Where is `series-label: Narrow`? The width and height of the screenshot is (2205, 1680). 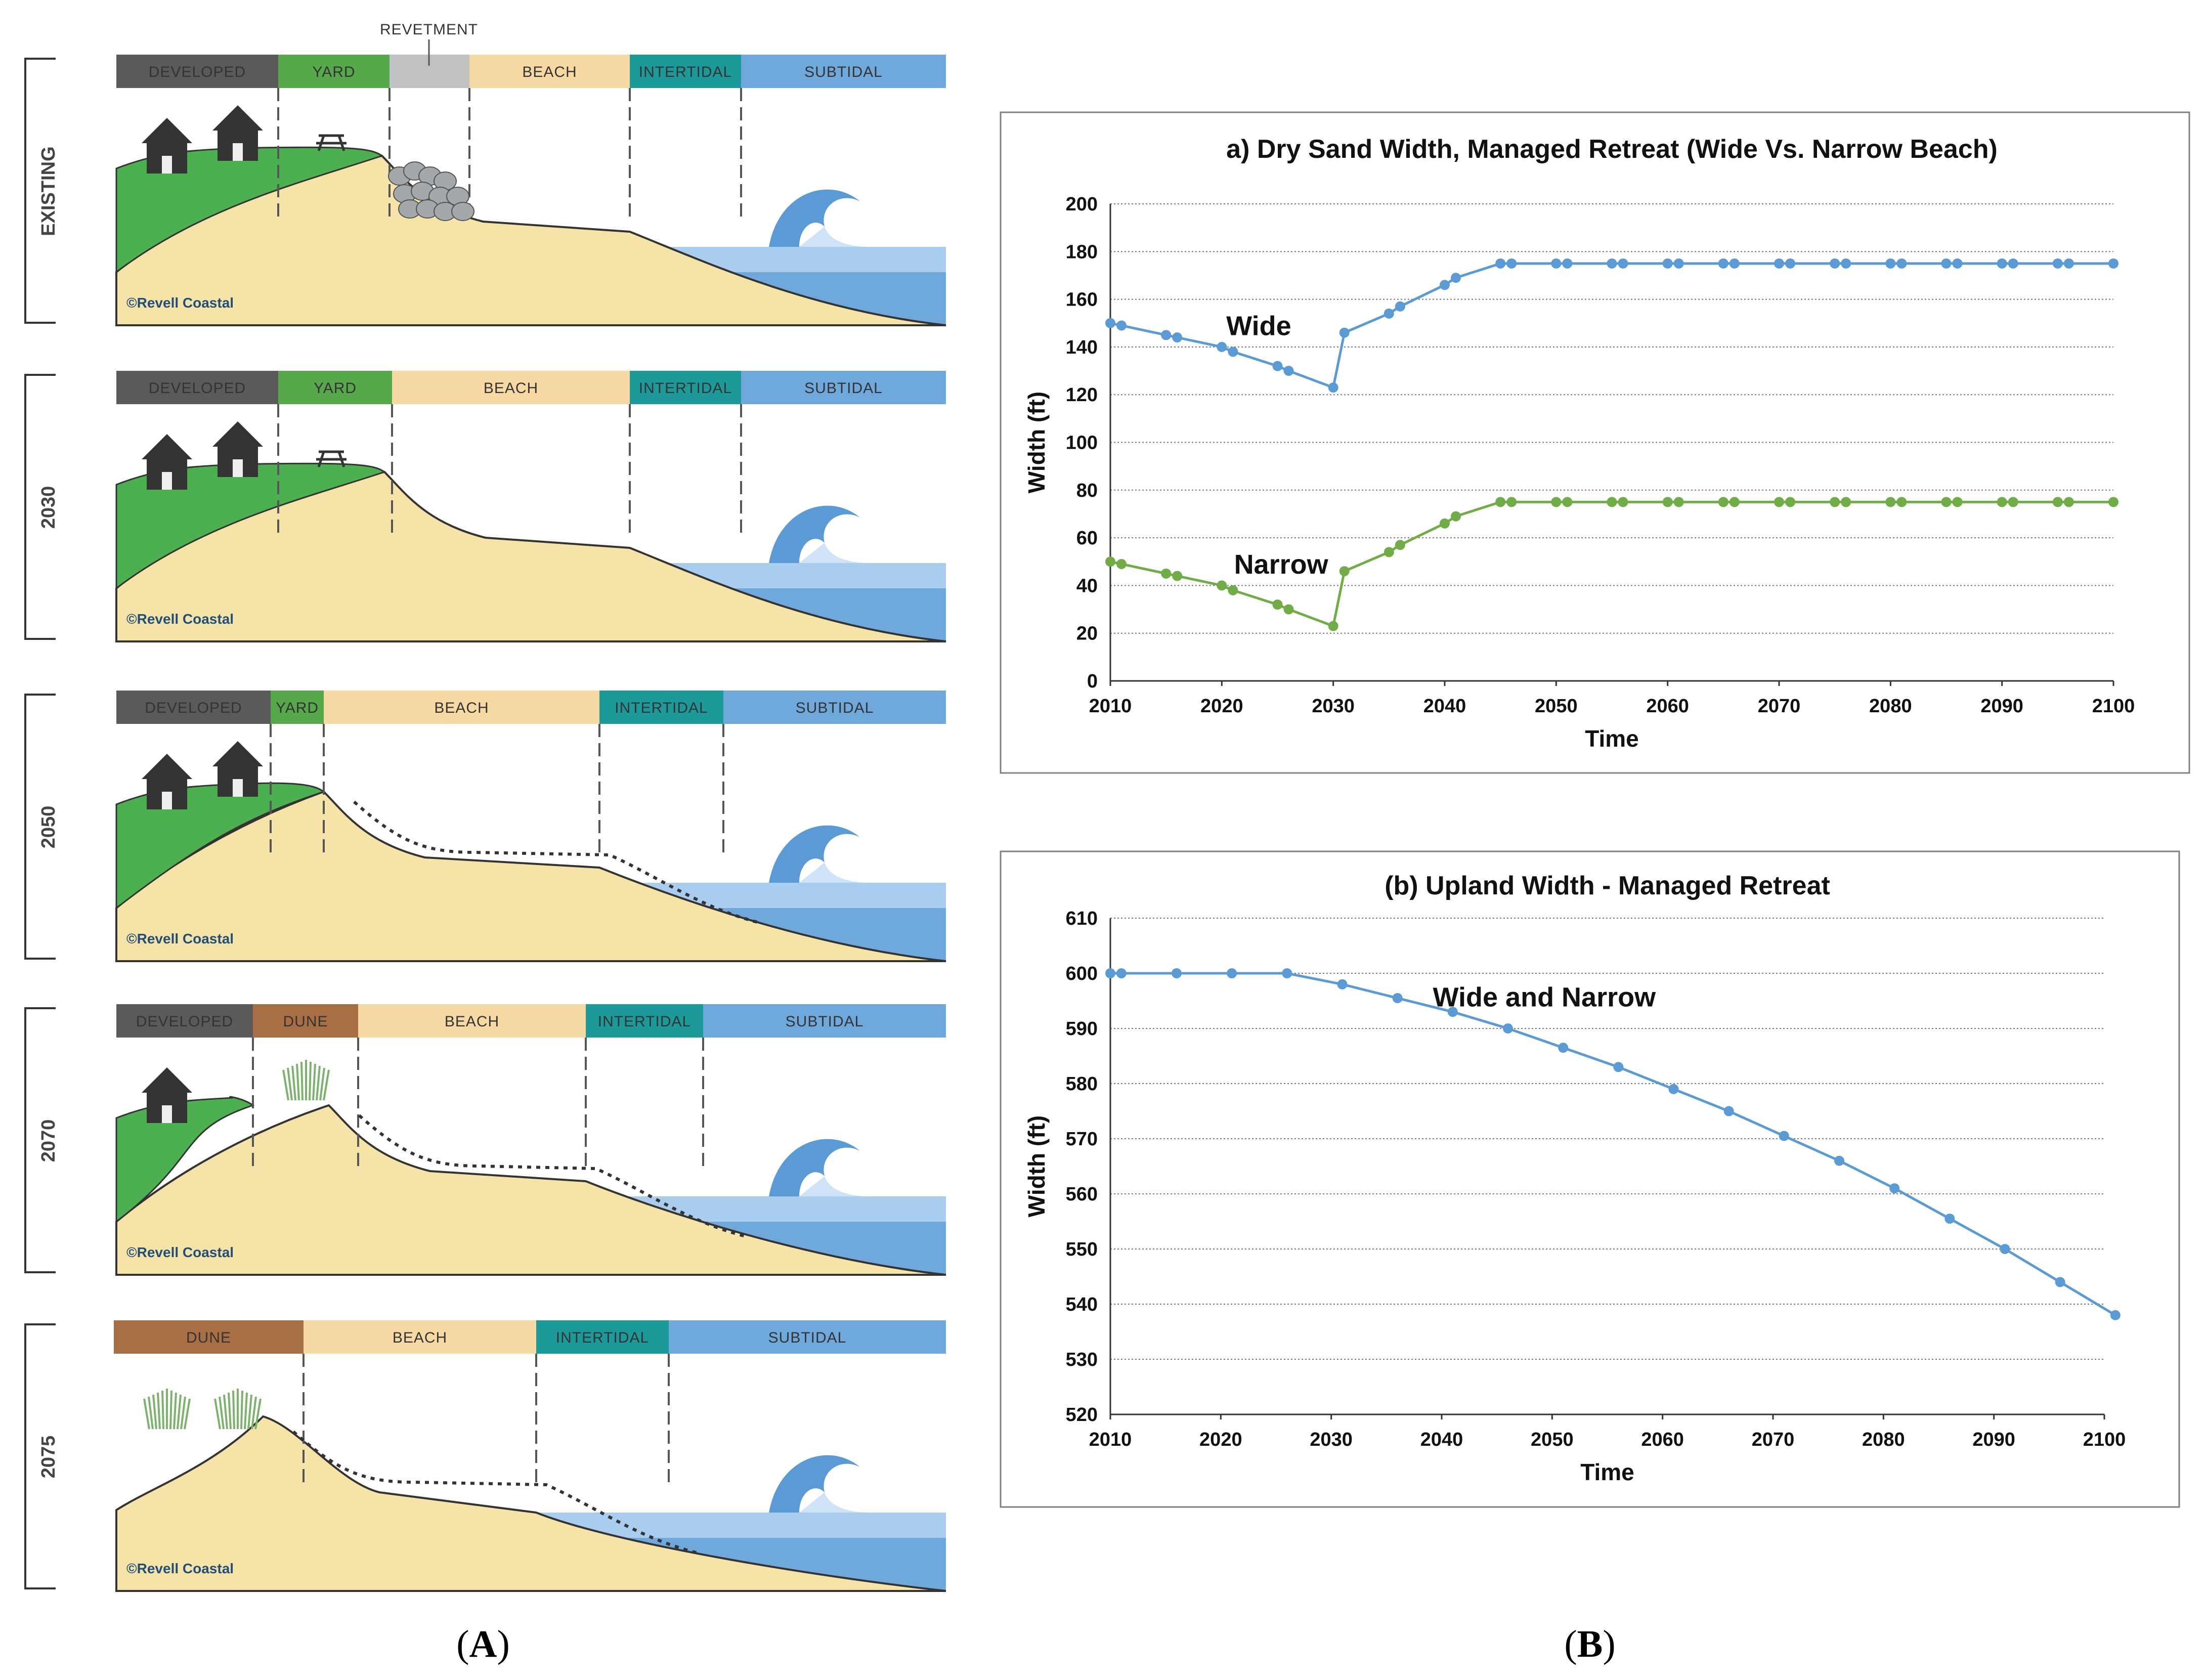 series-label: Narrow is located at coordinates (1281, 565).